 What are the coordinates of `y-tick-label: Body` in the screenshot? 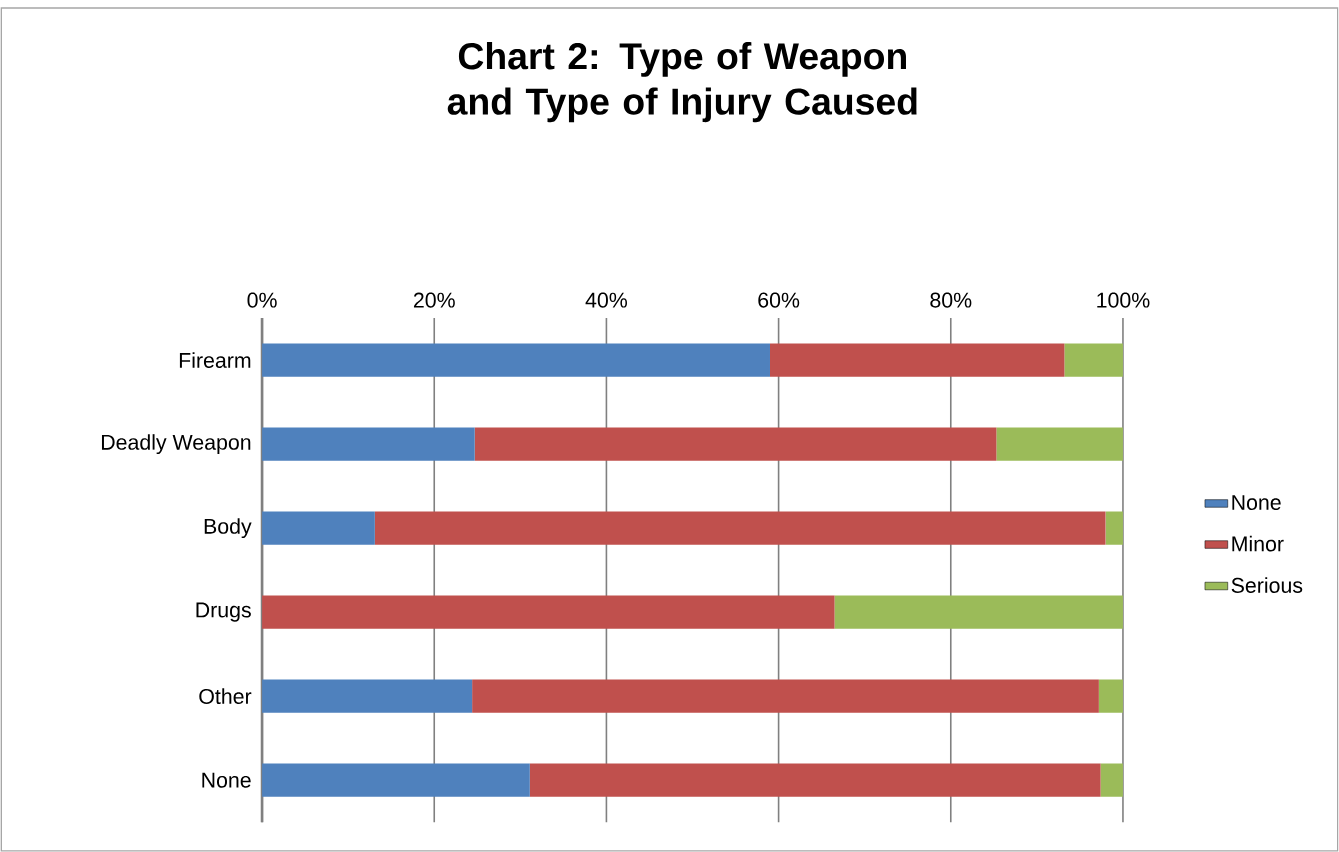 It's located at (228, 528).